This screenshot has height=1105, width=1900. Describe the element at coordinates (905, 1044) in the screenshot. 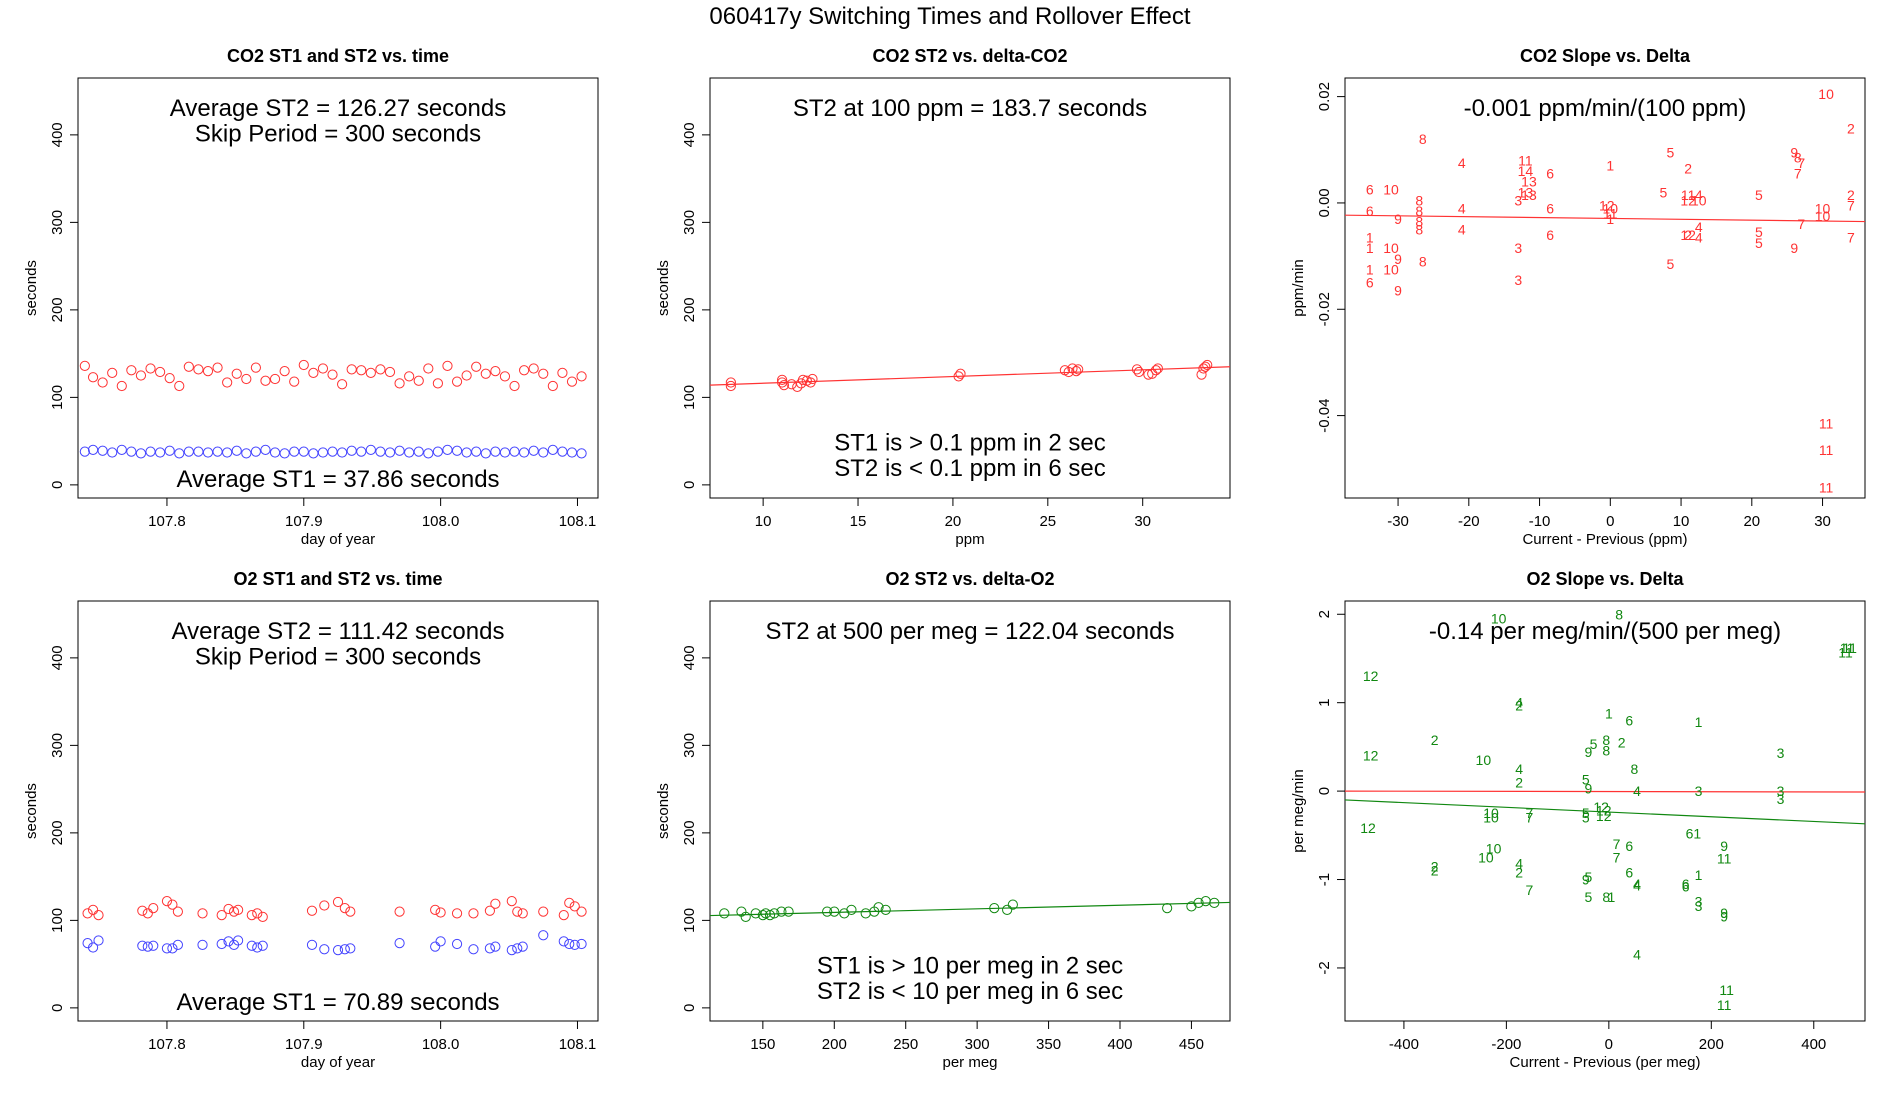

I see `x-tick-label: 250` at that location.